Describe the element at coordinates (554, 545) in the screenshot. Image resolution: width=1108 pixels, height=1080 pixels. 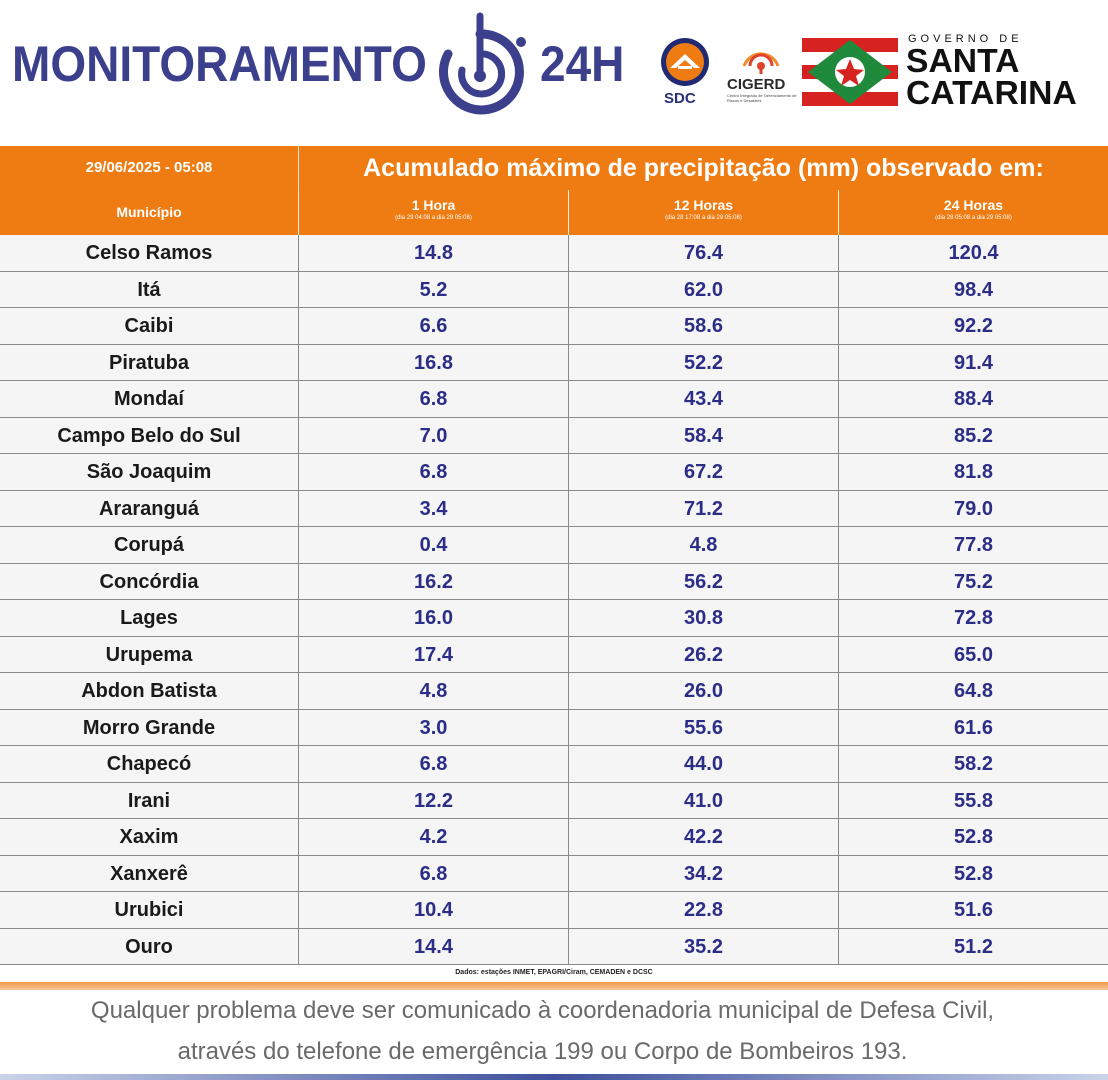
I see `table-row: Corupá 0.4 4.8 77.8` at that location.